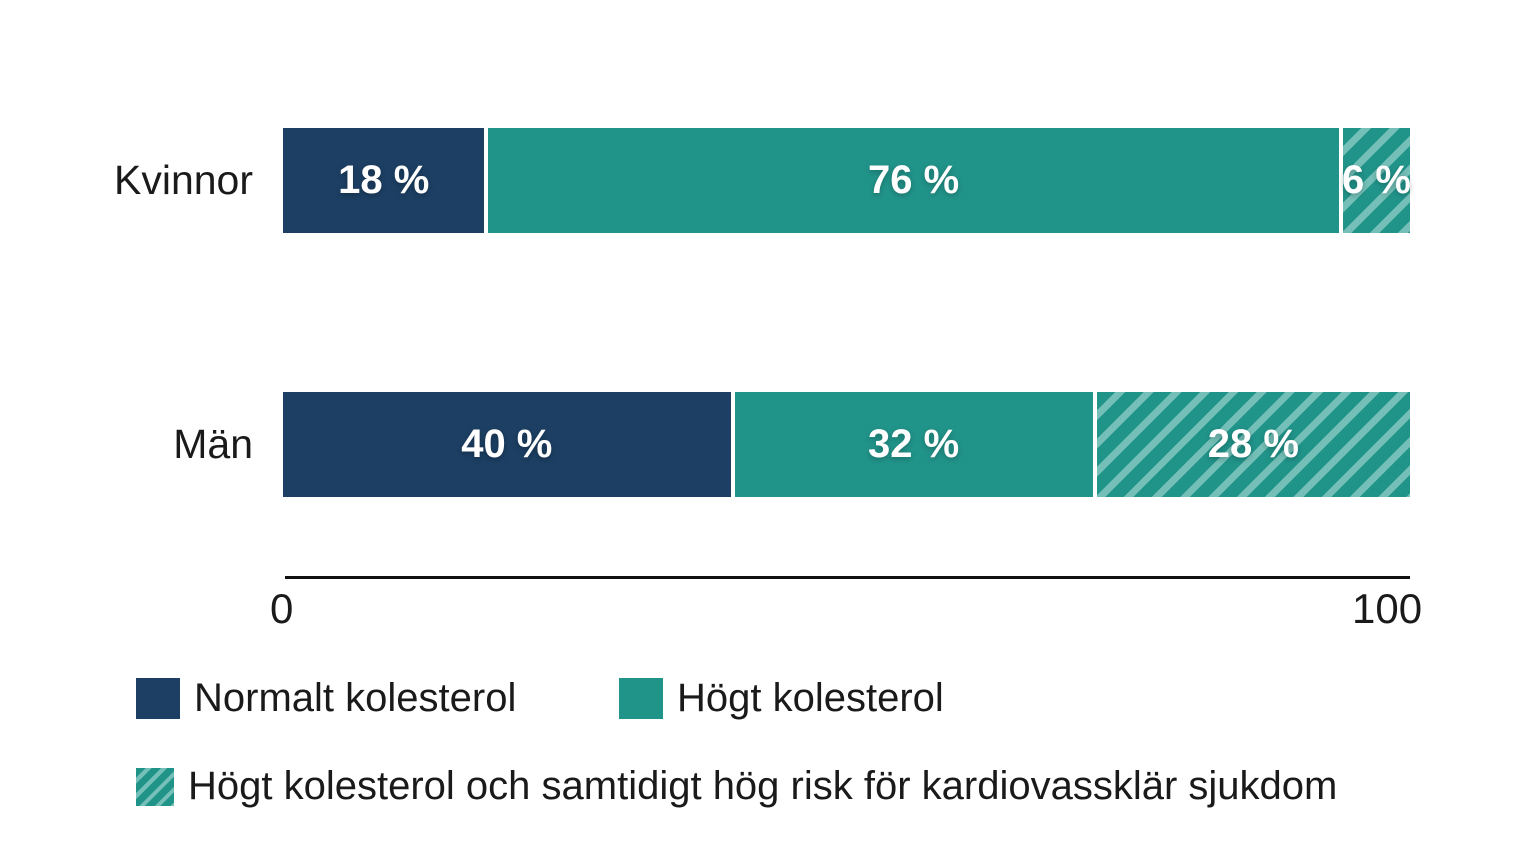 The width and height of the screenshot is (1536, 847). Describe the element at coordinates (282, 608) in the screenshot. I see `x-axis-tick-min: 0` at that location.